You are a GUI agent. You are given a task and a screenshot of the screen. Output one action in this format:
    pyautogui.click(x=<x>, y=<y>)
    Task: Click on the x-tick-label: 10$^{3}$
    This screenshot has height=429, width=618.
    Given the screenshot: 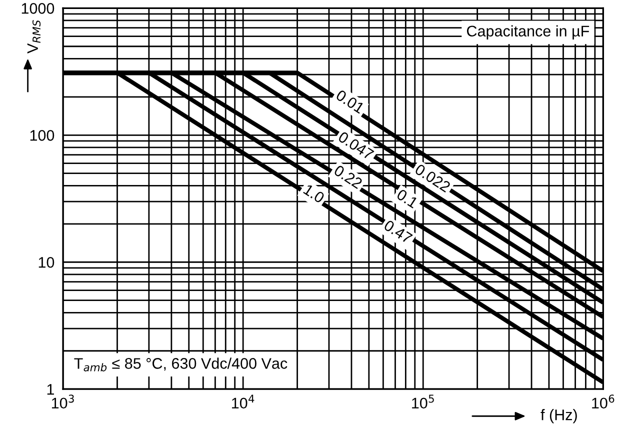 What is the action you would take?
    pyautogui.click(x=63, y=401)
    